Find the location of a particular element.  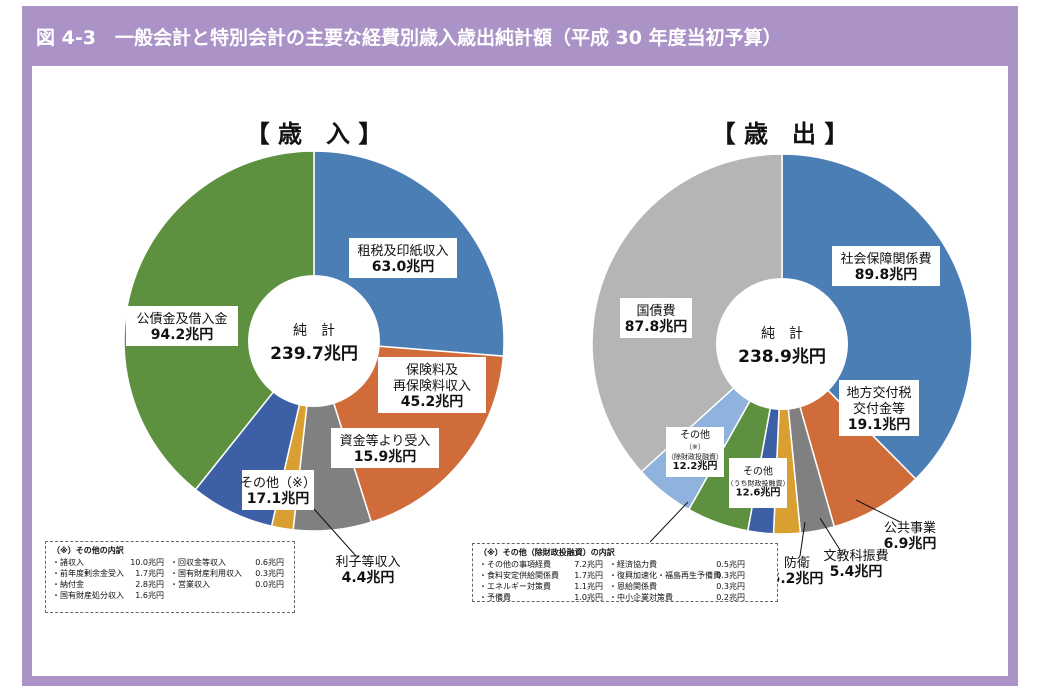

expenditure-note-row: ・エネルギー対策費 1.1兆円 ・恩給関係費 0.3兆円 is located at coordinates (625, 586).